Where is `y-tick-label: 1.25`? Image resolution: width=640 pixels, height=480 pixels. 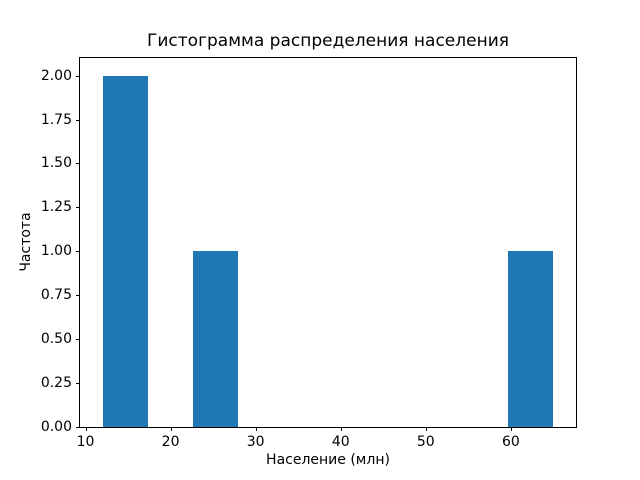 y-tick-label: 1.25 is located at coordinates (56, 207).